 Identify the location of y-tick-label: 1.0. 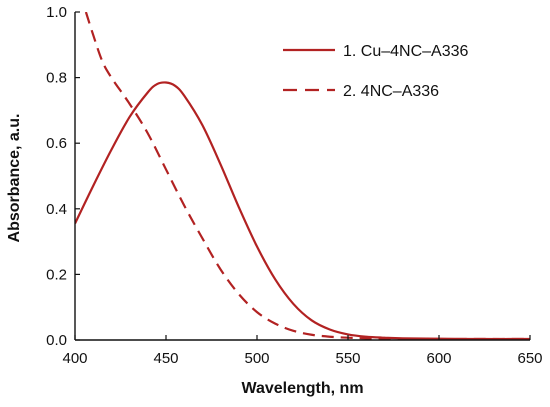
(56, 12).